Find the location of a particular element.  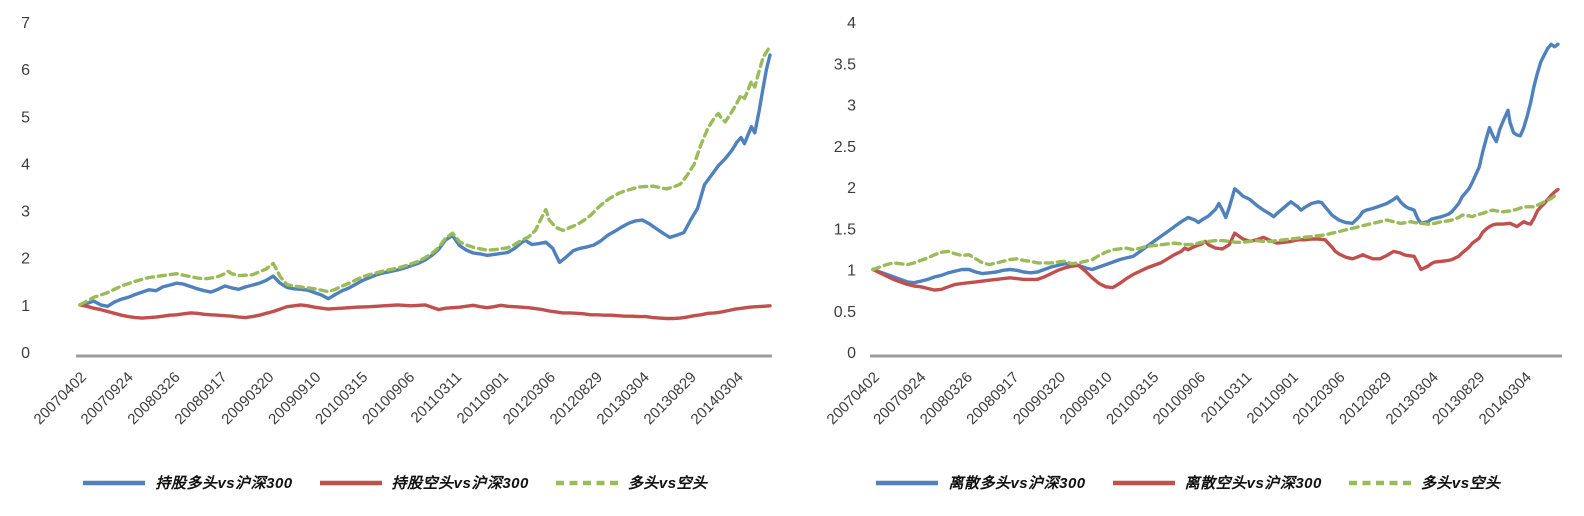

legend-label: 持股多头vs沪深300 is located at coordinates (224, 483).